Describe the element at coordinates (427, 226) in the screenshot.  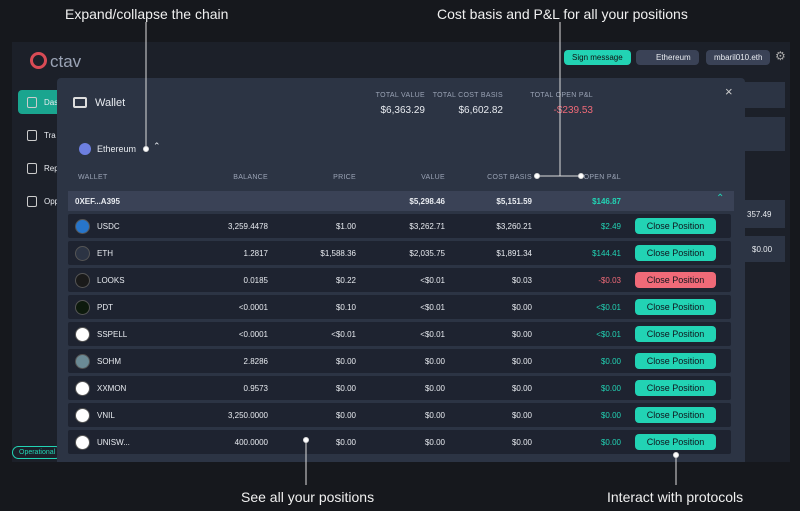
I see `cell: $3,262.71` at that location.